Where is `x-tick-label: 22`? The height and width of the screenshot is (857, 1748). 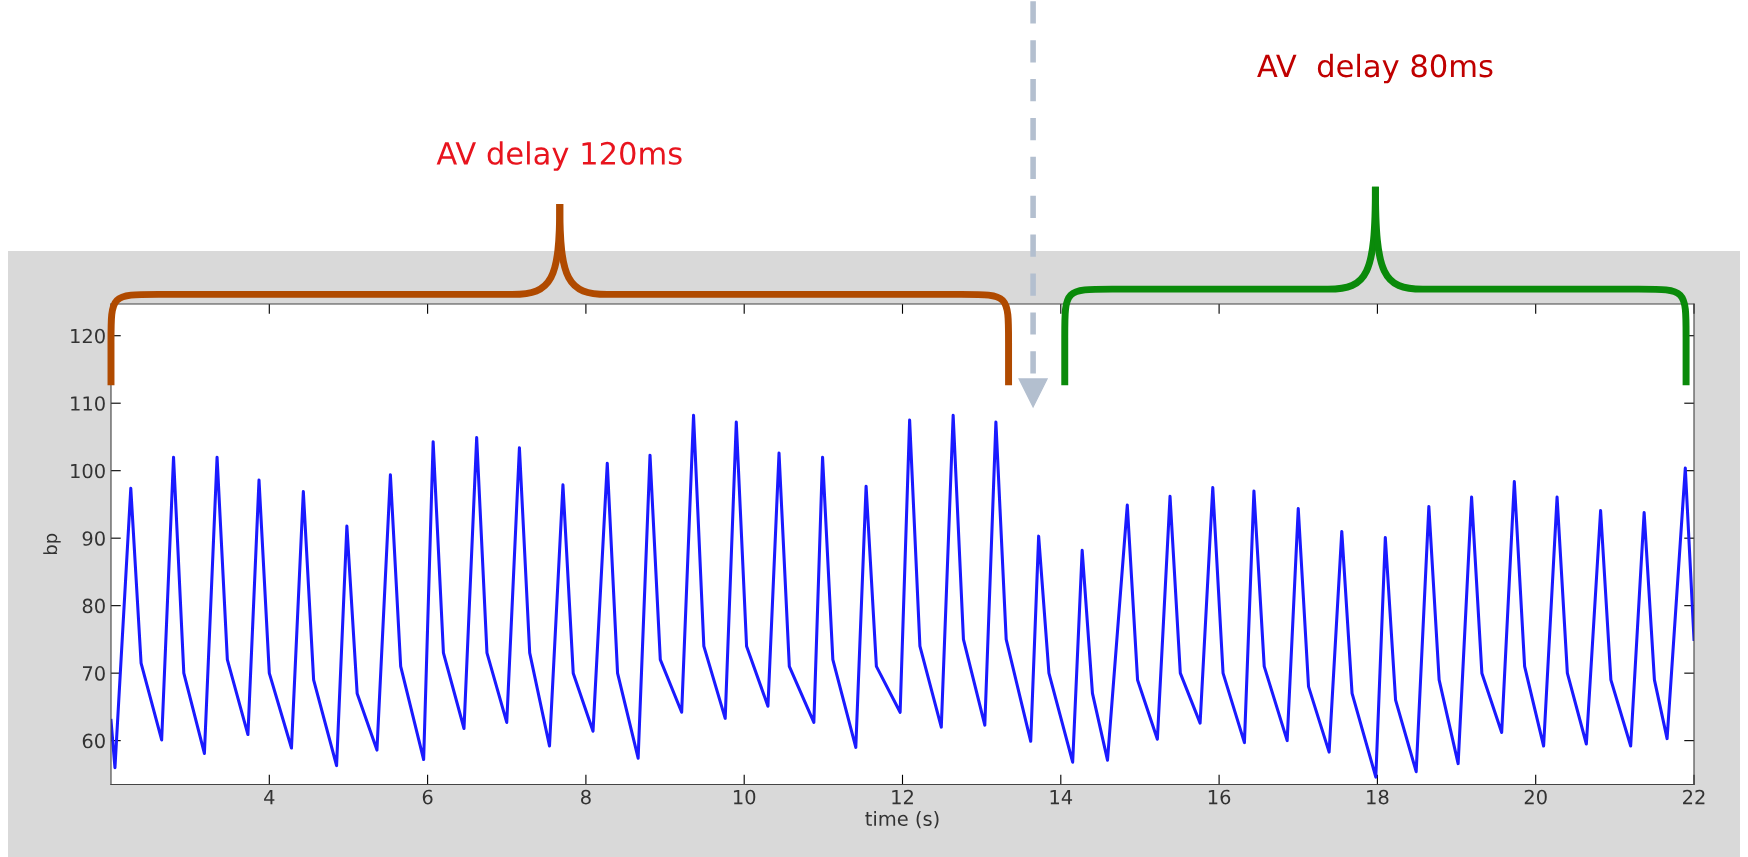 x-tick-label: 22 is located at coordinates (1694, 797).